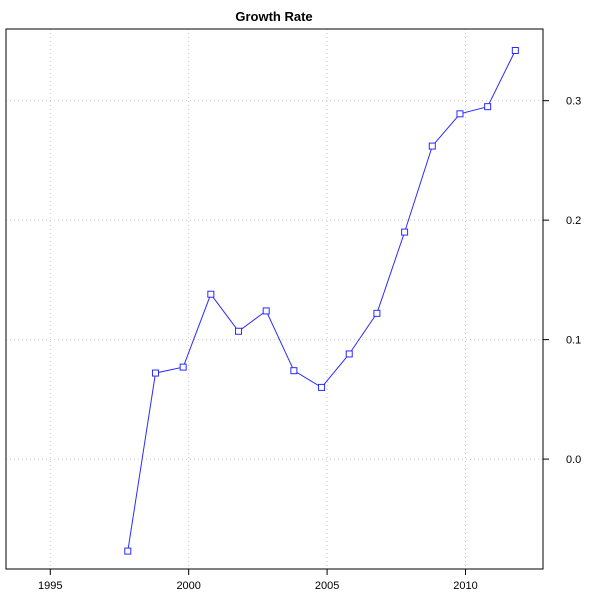 The width and height of the screenshot is (595, 595). I want to click on x-tick-label: 2005, so click(327, 586).